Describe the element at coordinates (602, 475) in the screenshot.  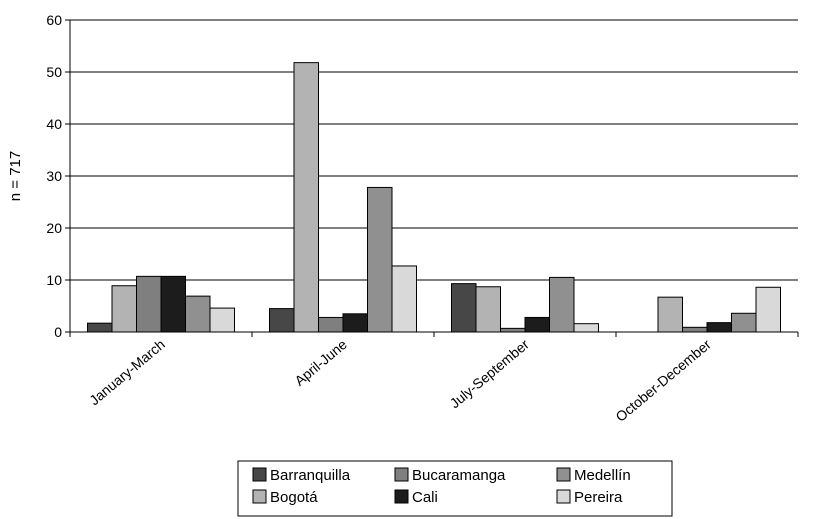
I see `legend-label: Medellín` at that location.